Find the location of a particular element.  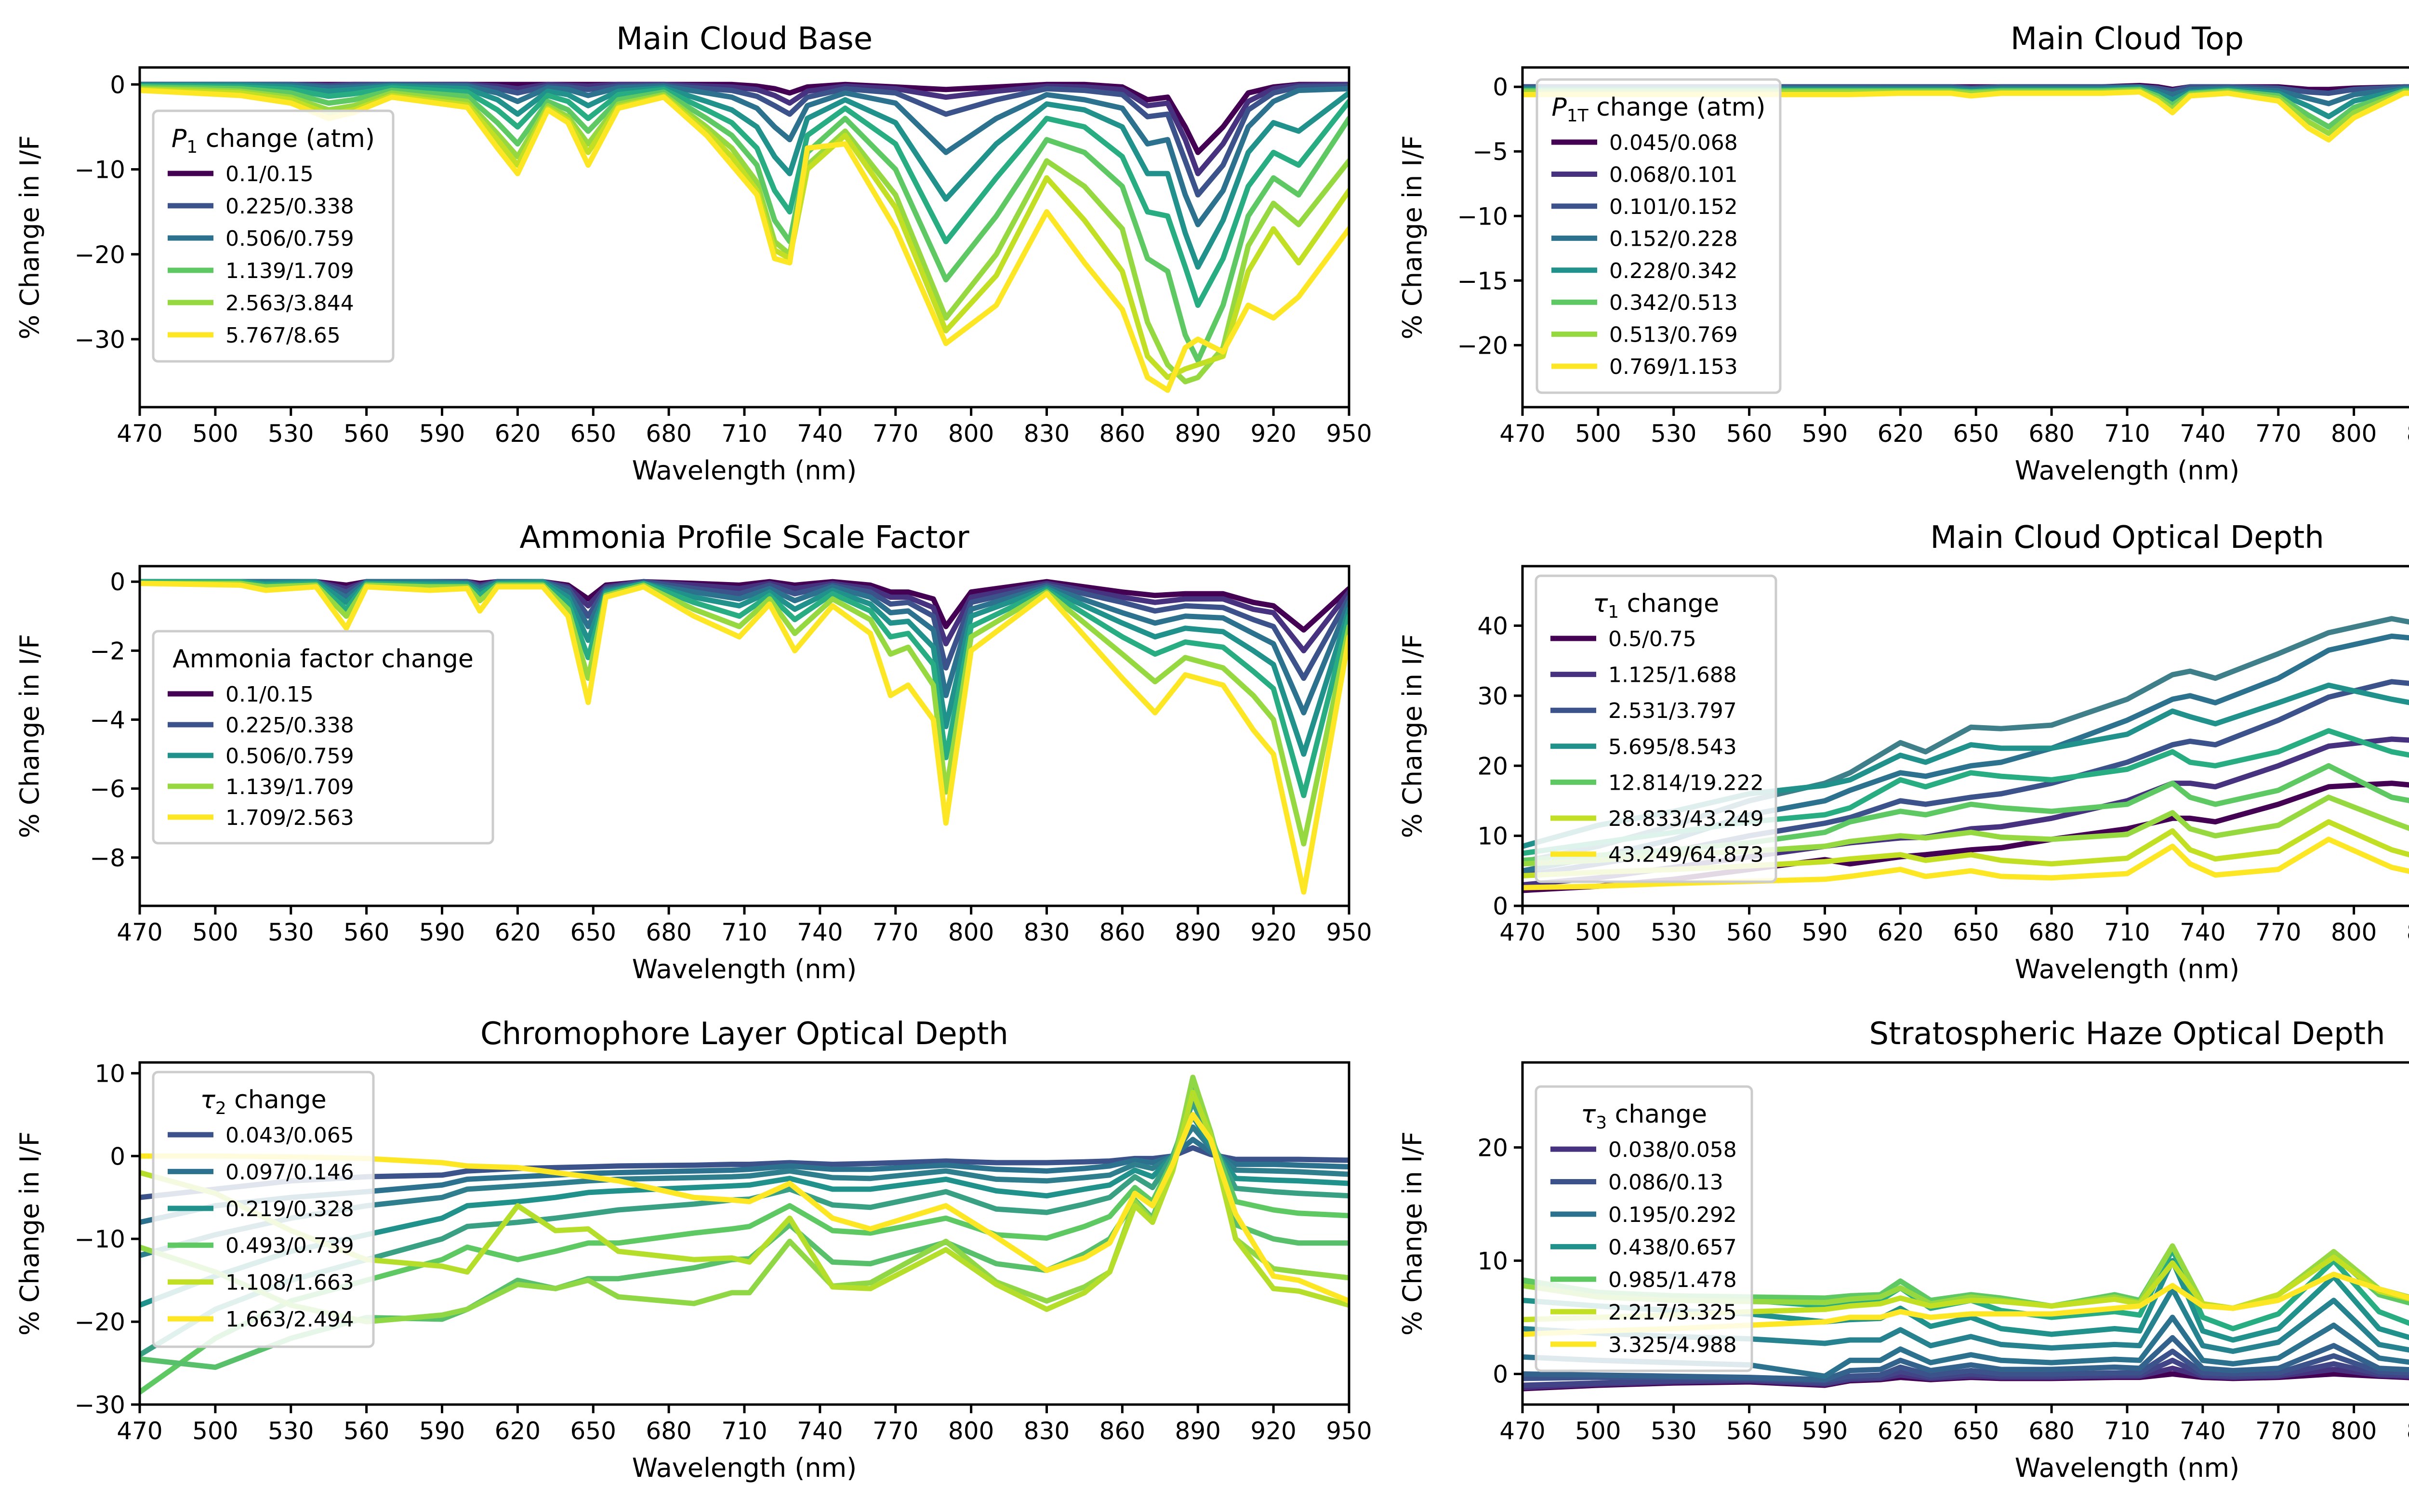

series-line-c8 is located at coordinates (744, 1199).